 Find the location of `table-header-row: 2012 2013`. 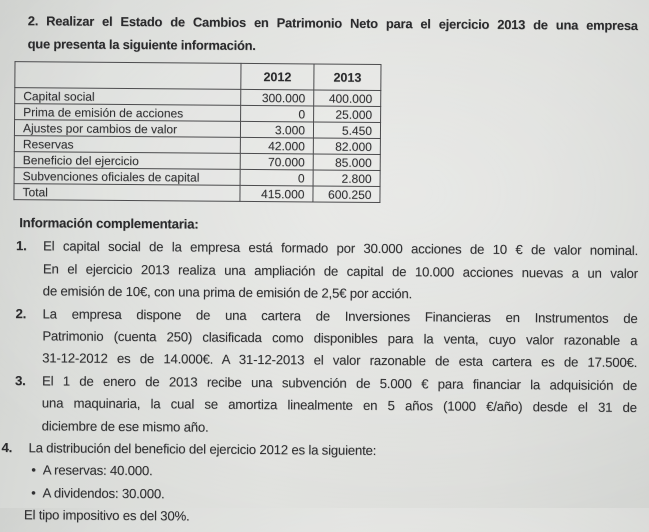

table-header-row: 2012 2013 is located at coordinates (198, 76).